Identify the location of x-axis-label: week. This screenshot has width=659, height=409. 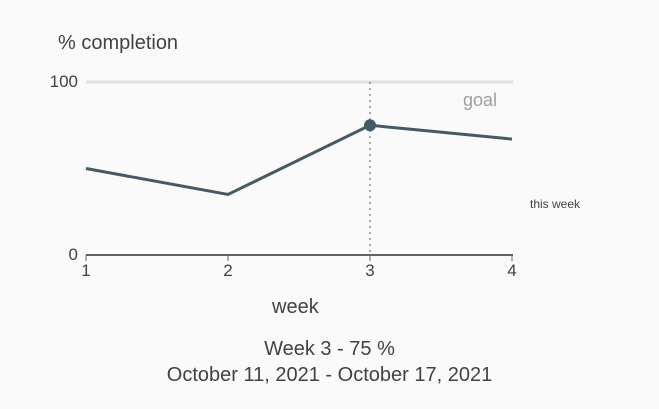
(295, 307).